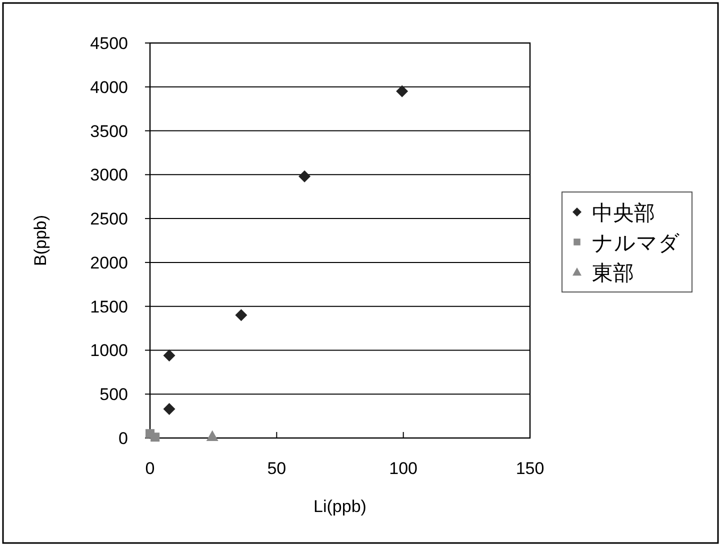 The image size is (721, 546). I want to click on y-tick-label: 1500, so click(109, 306).